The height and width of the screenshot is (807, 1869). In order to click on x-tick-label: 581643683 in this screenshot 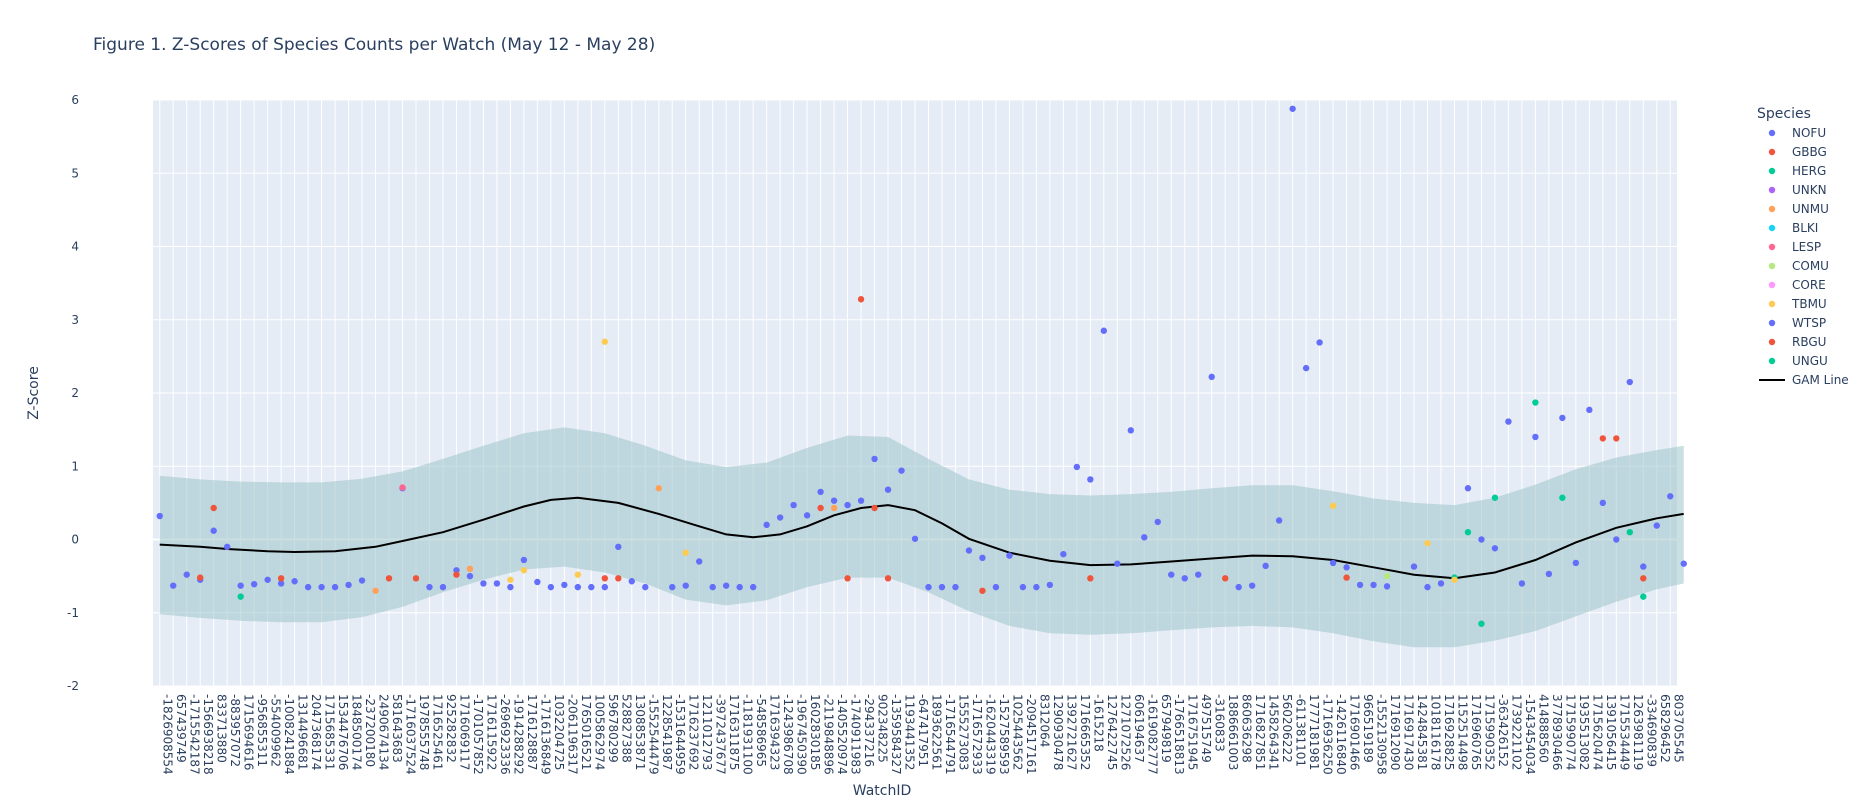, I will do `click(397, 728)`.